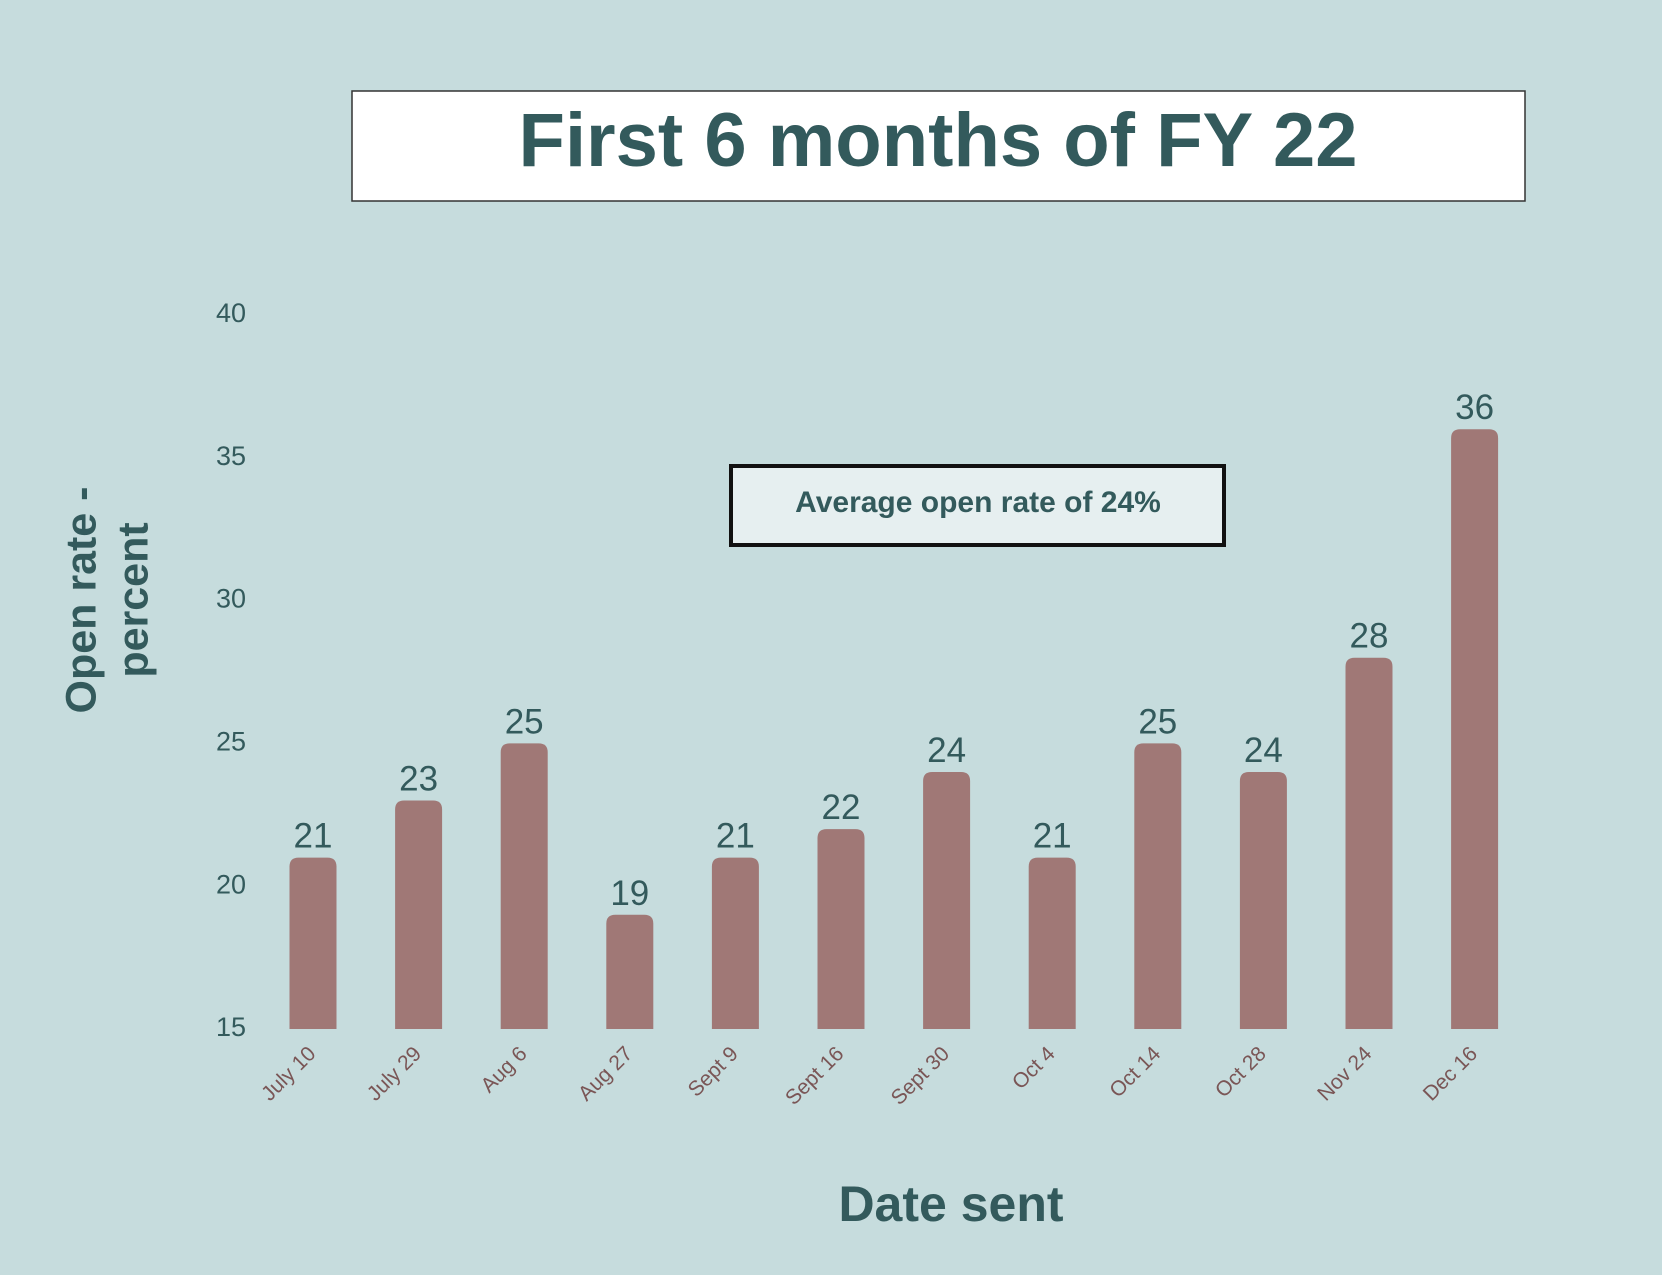 This screenshot has width=1662, height=1275. Describe the element at coordinates (713, 1071) in the screenshot. I see `x-tick-label: Sept 9` at that location.